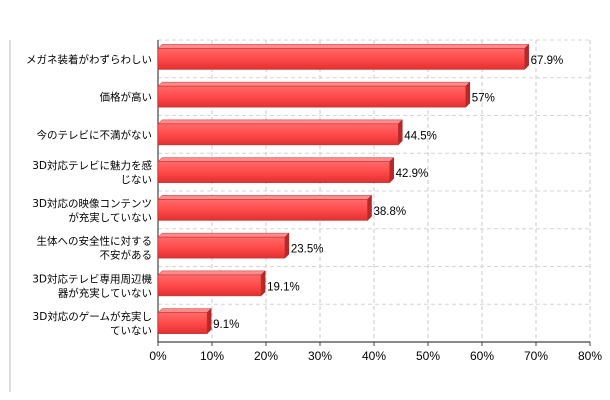 Image resolution: width=610 pixels, height=400 pixels. Describe the element at coordinates (320, 356) in the screenshot. I see `x-tick-label: 30%` at that location.